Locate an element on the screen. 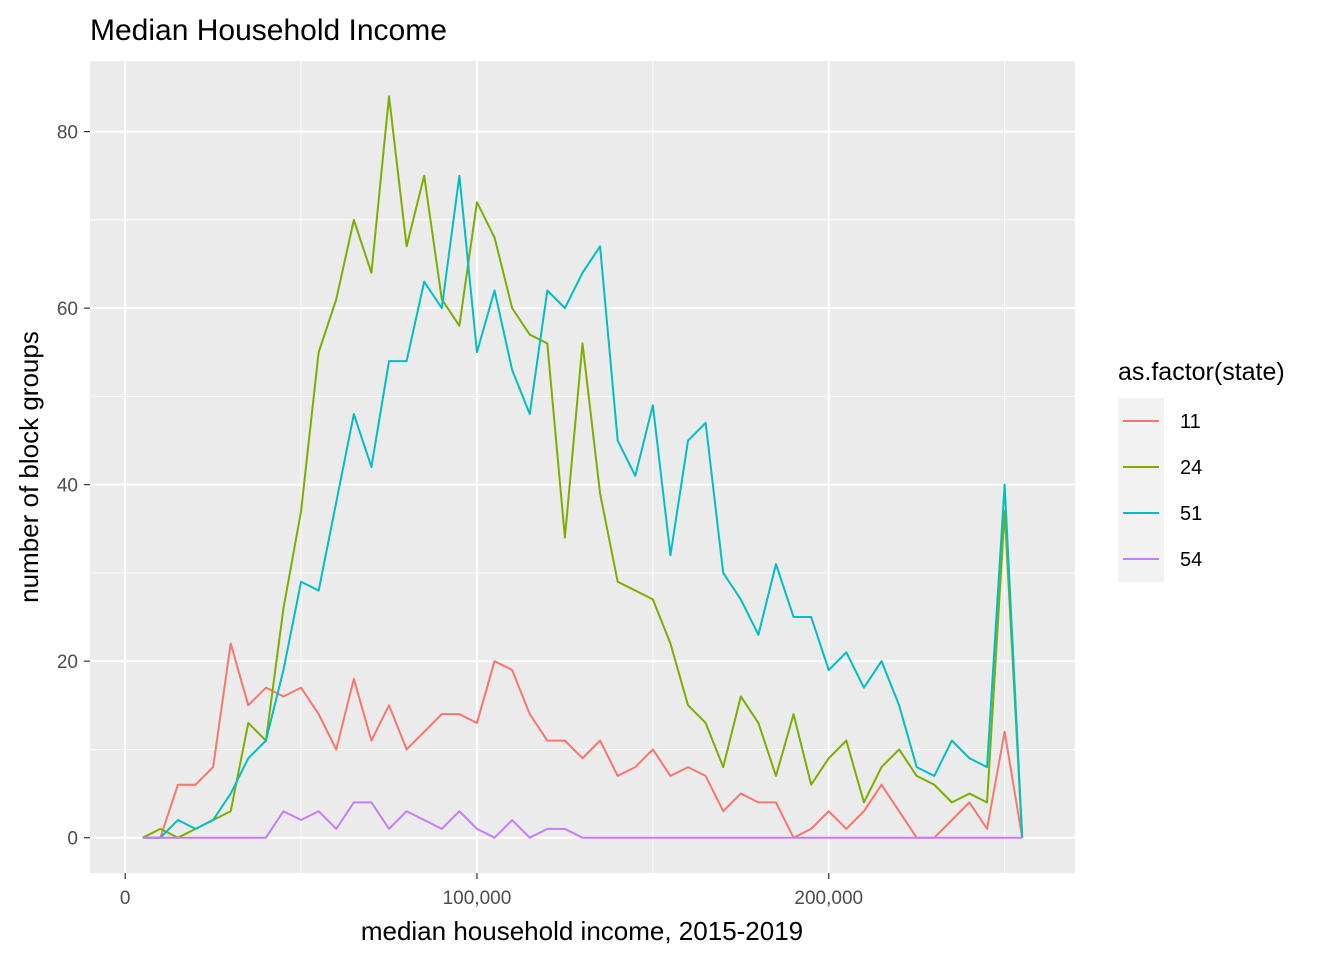 The width and height of the screenshot is (1344, 960). x-tick-label: 100,000 is located at coordinates (477, 898).